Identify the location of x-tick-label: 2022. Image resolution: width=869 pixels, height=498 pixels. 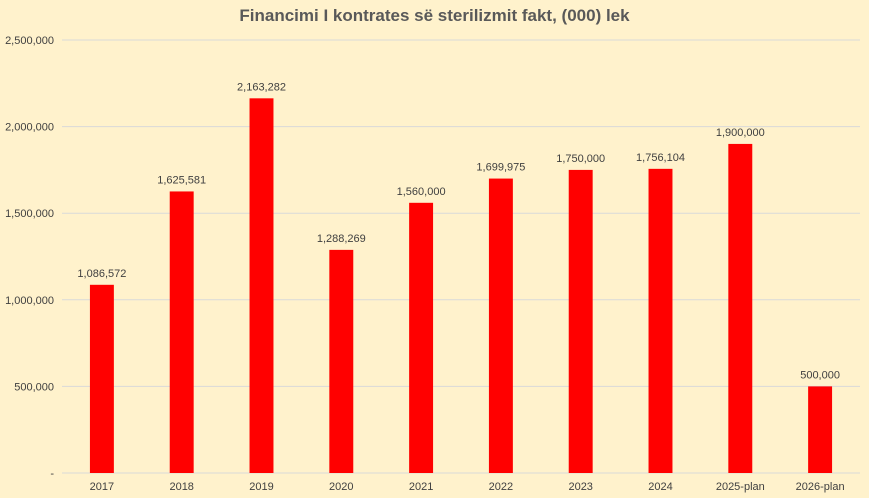
(501, 487).